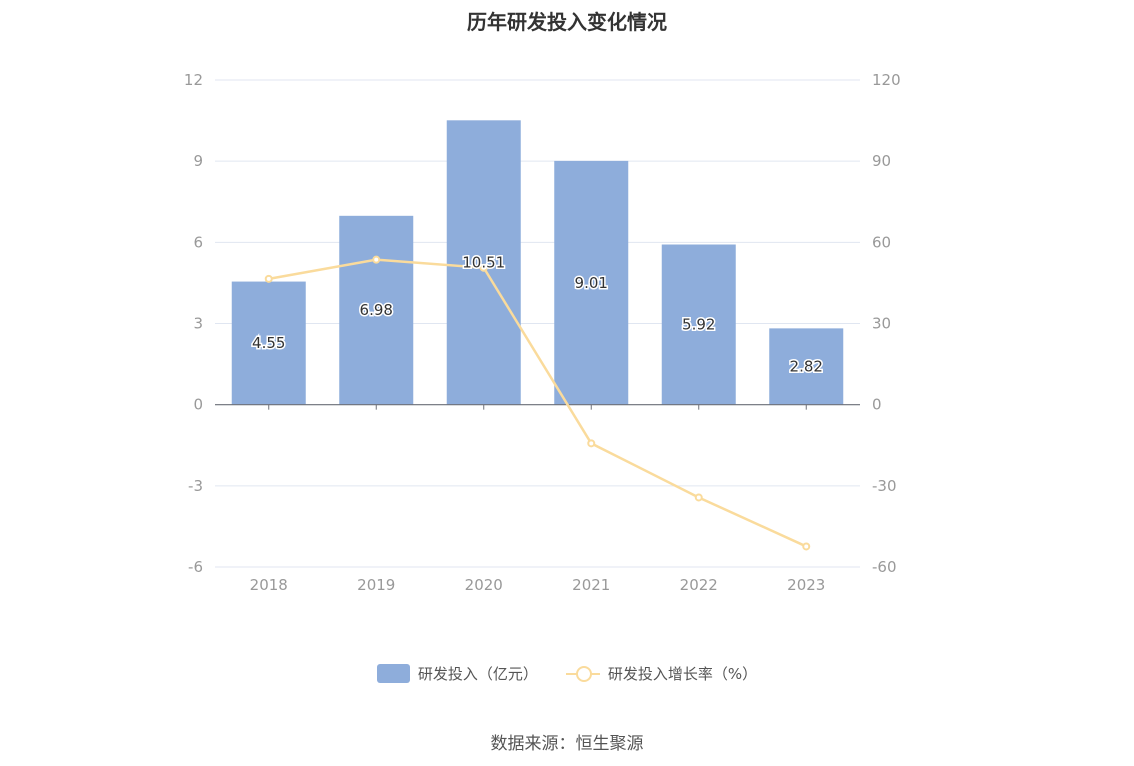 This screenshot has width=1134, height=766. Describe the element at coordinates (537, 499) in the screenshot. I see `x-axis: 2018 2019 2020 2021 2022 2023` at that location.